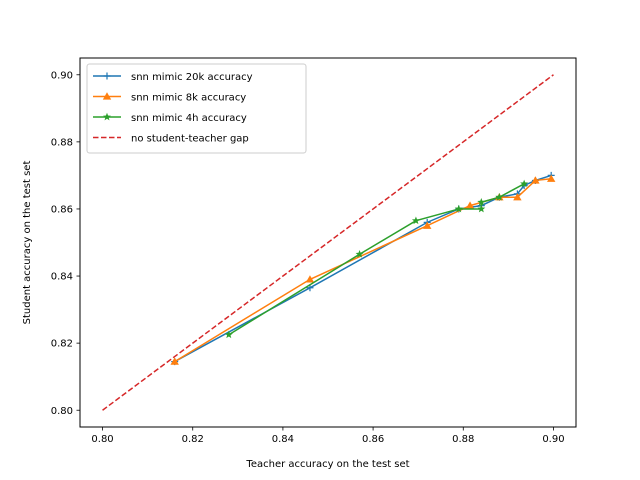  I want to click on y-tick-label: 0.84, so click(62, 277).